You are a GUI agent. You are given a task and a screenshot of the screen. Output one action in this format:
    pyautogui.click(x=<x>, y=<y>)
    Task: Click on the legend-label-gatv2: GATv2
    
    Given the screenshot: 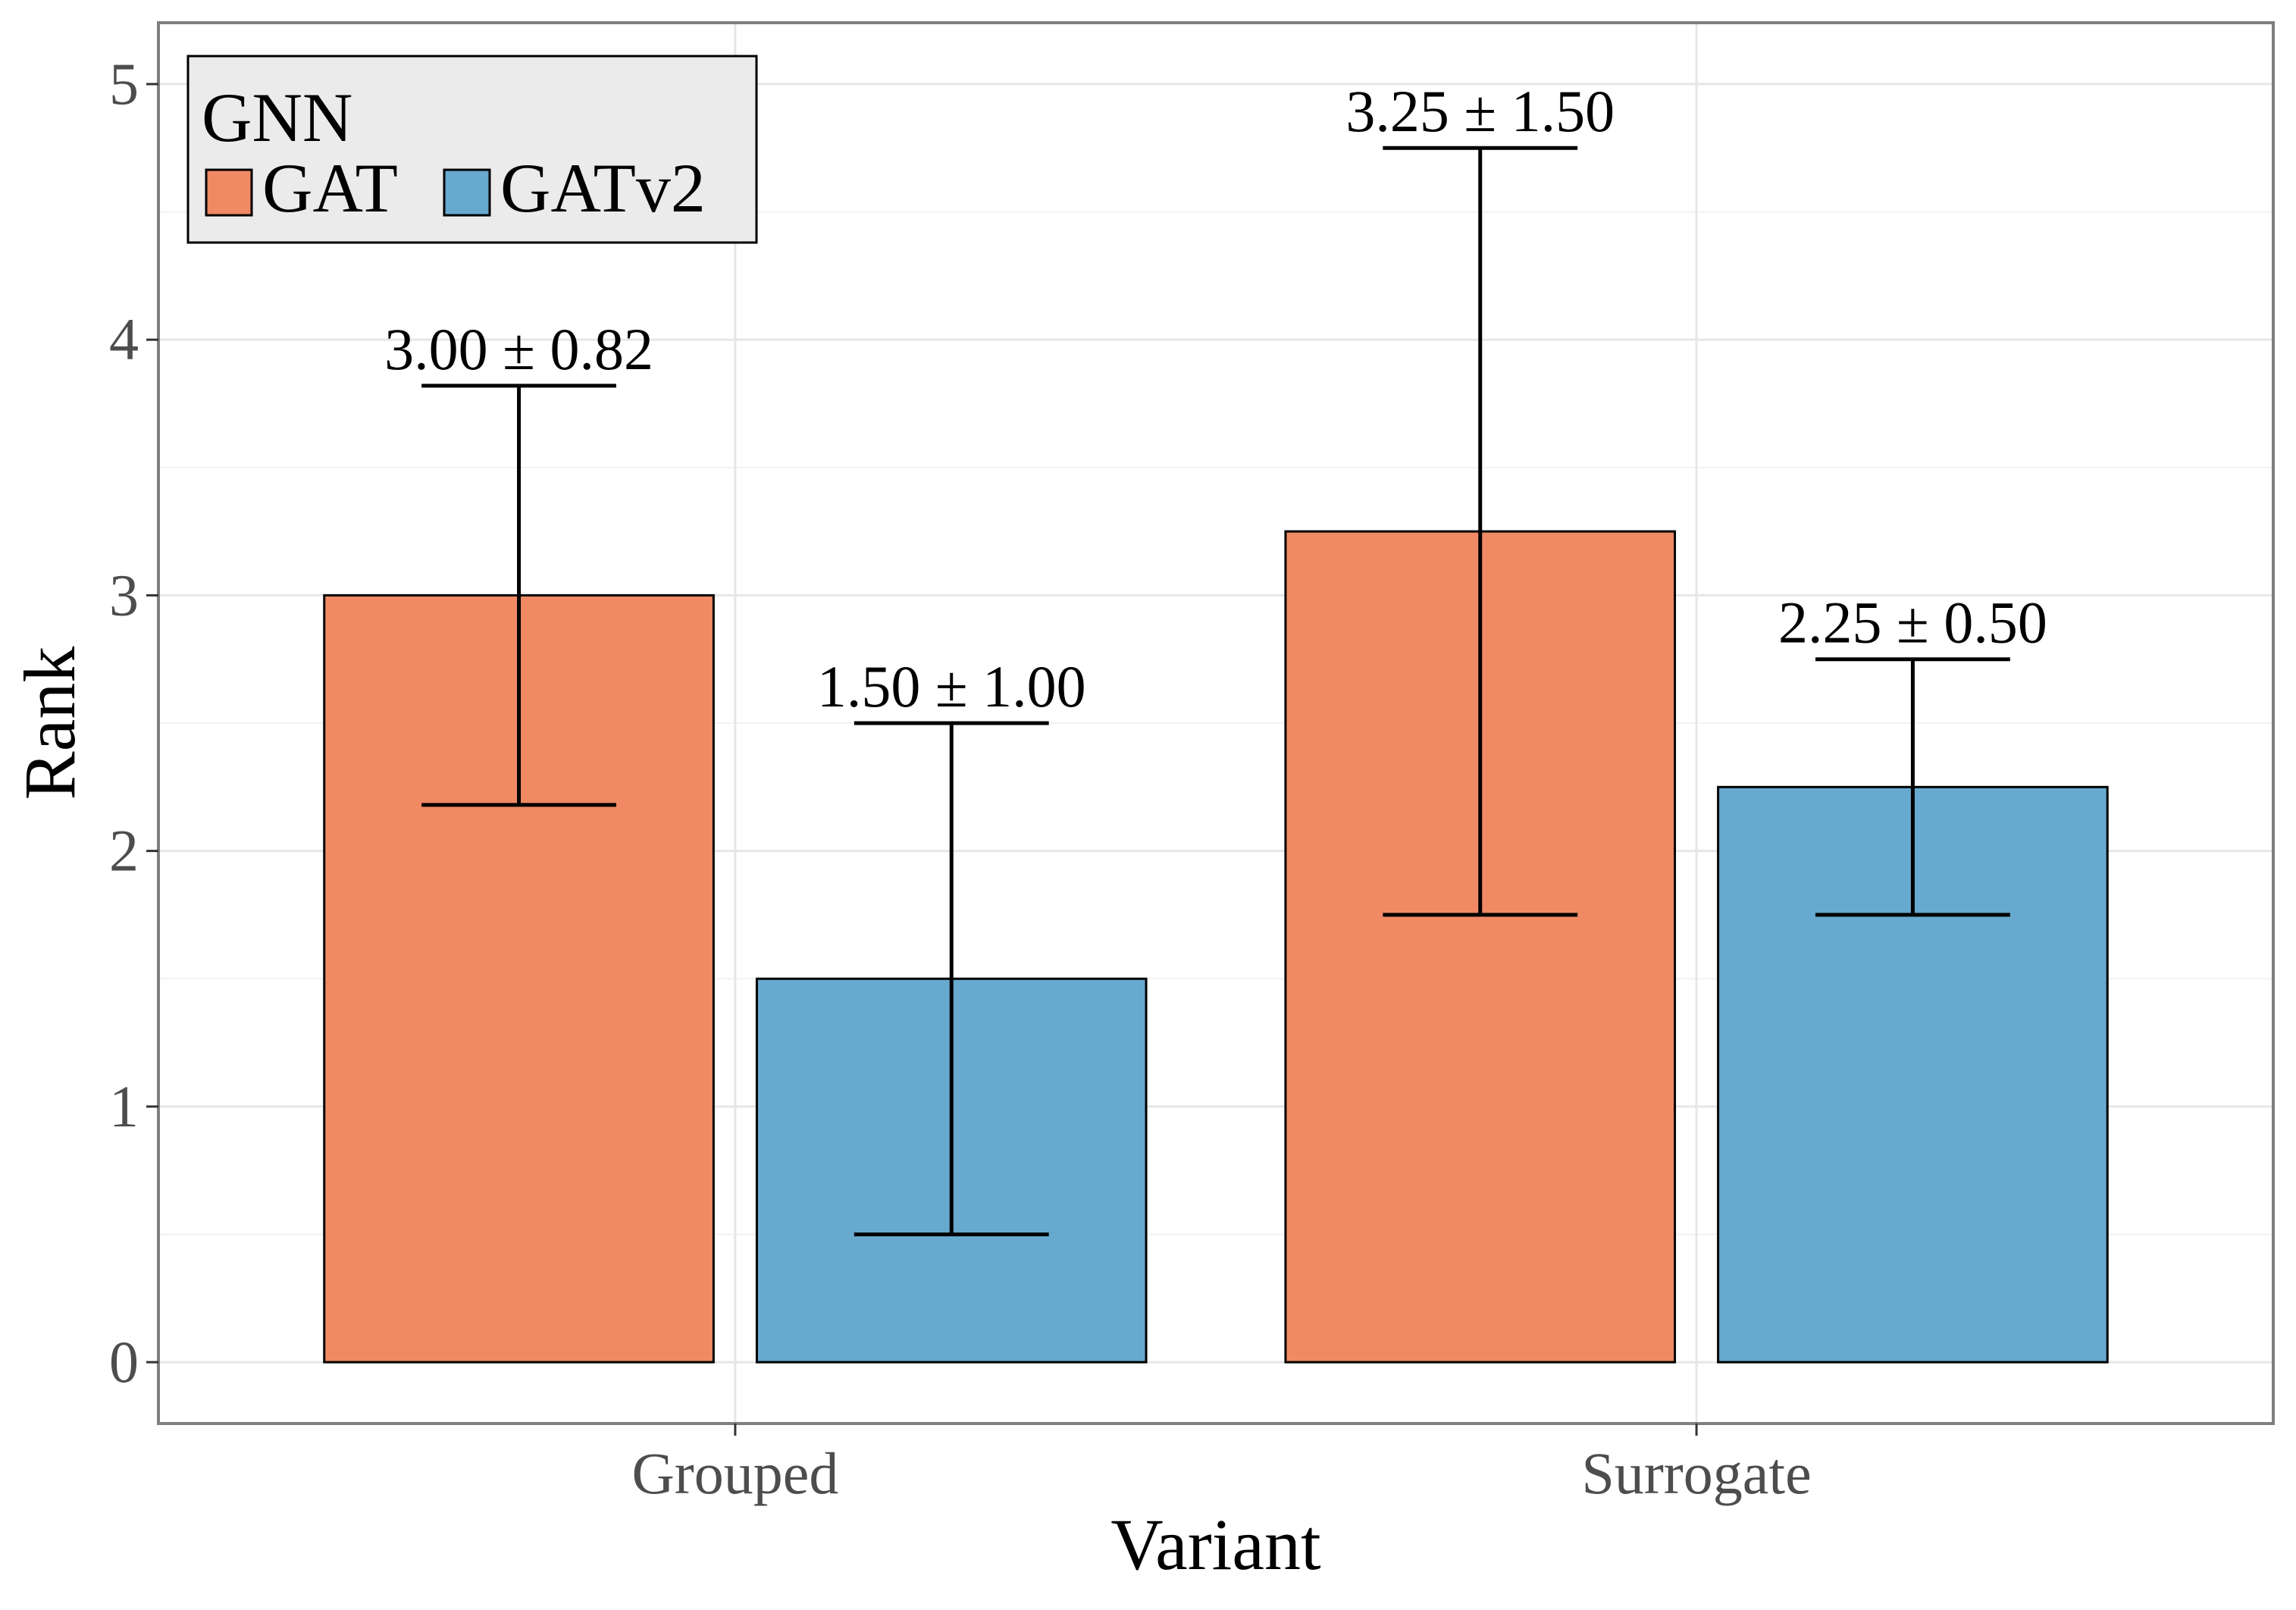 What is the action you would take?
    pyautogui.click(x=603, y=188)
    